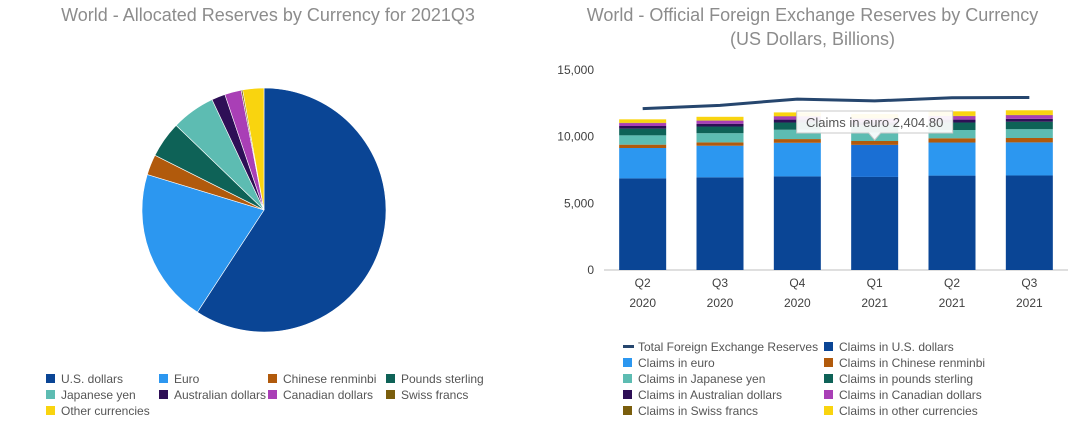 This screenshot has height=447, width=1080. What do you see at coordinates (203, 243) in the screenshot?
I see `pie-slice-eur` at bounding box center [203, 243].